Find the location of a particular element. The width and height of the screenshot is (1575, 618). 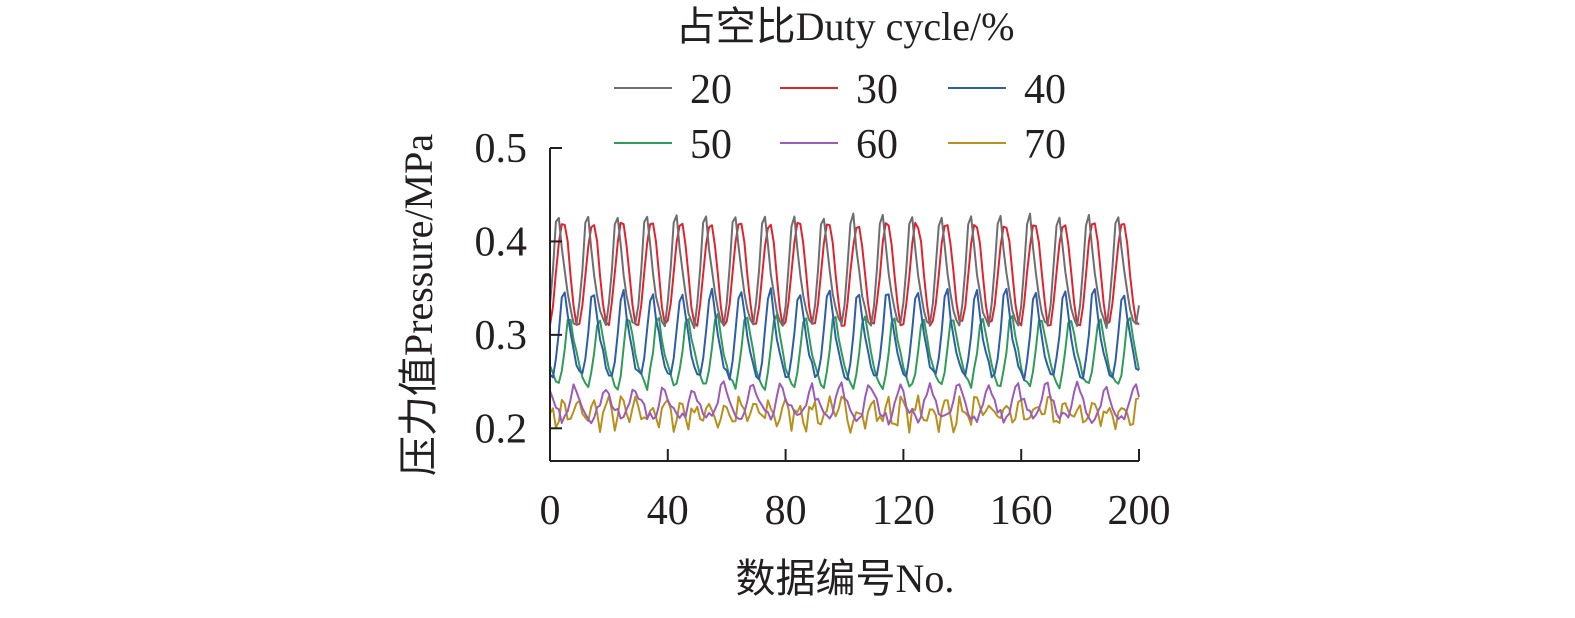

x-tick-label-2: 80 is located at coordinates (786, 511).